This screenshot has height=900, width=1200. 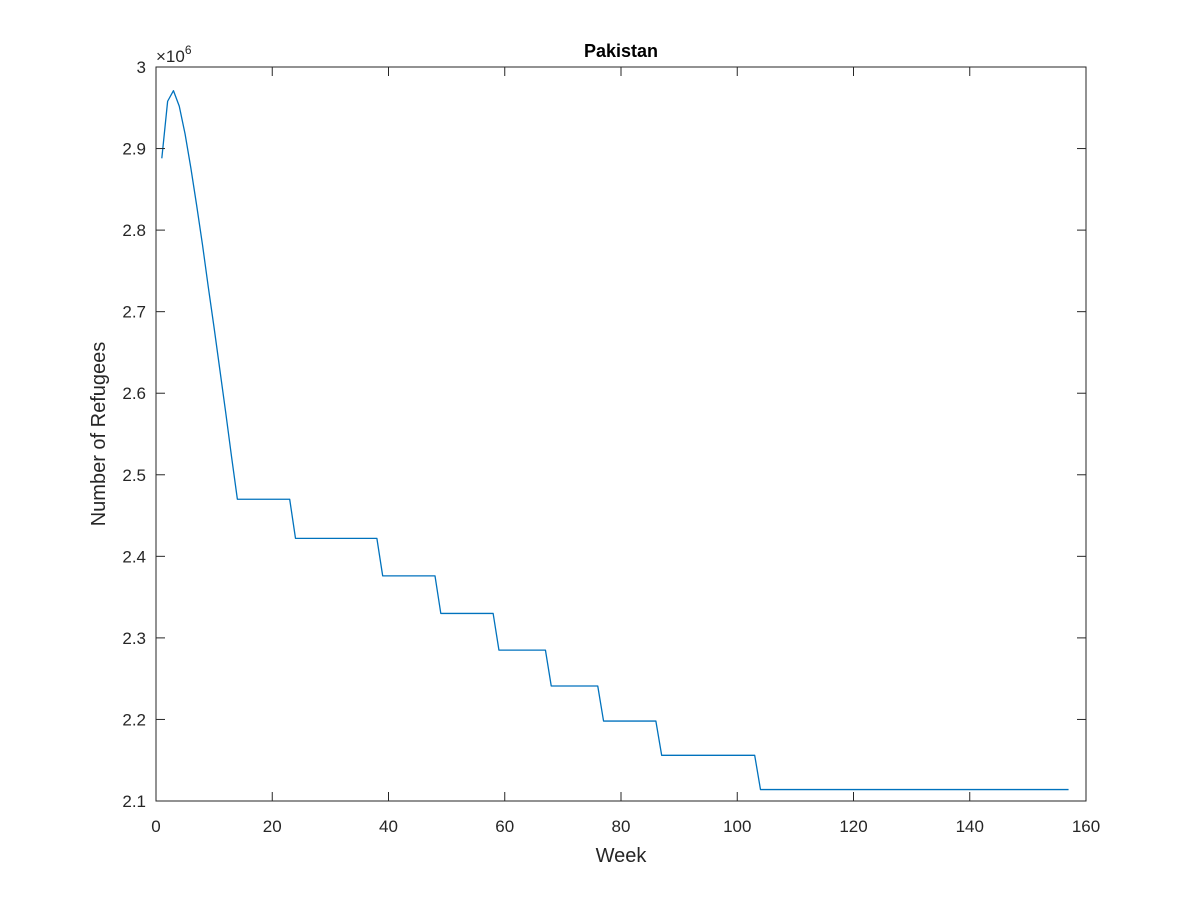 What do you see at coordinates (134, 801) in the screenshot?
I see `y-tick-label: 2.1` at bounding box center [134, 801].